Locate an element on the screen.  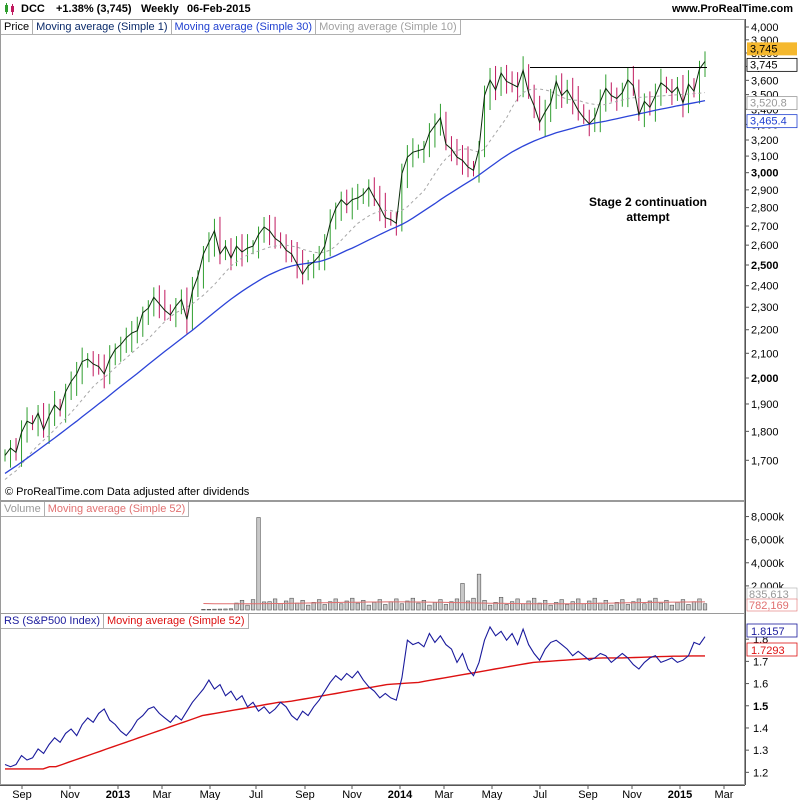
volume-ma-last-label: 782,169 is located at coordinates (769, 606).